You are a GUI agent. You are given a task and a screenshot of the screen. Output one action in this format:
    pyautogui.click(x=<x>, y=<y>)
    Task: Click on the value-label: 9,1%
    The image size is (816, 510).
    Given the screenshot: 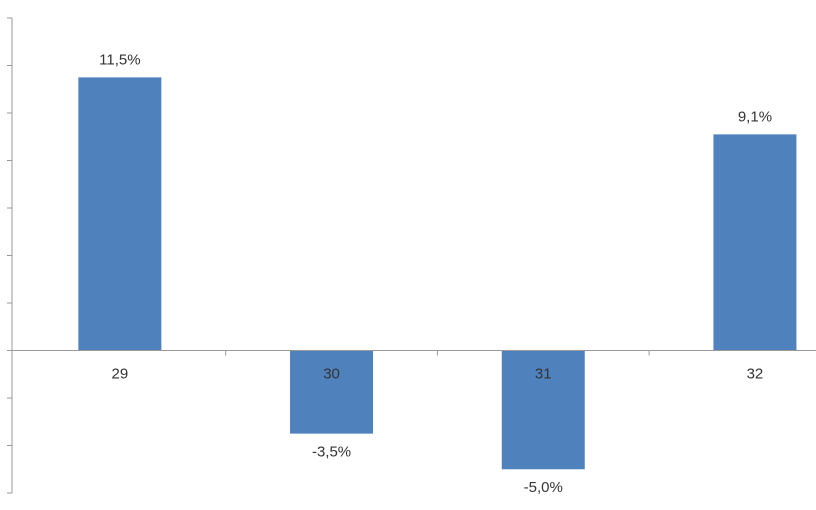 What is the action you would take?
    pyautogui.click(x=755, y=116)
    